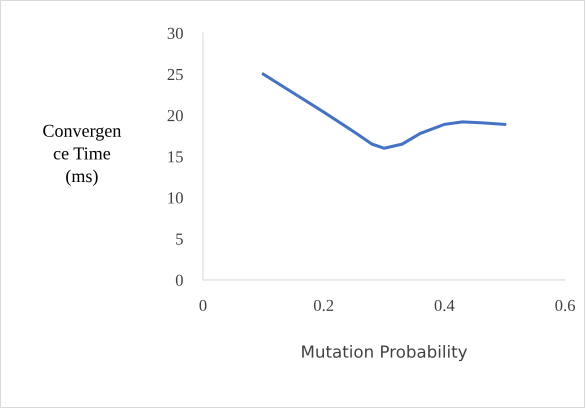 The width and height of the screenshot is (585, 408). What do you see at coordinates (175, 116) in the screenshot?
I see `y-tick-label: 20` at bounding box center [175, 116].